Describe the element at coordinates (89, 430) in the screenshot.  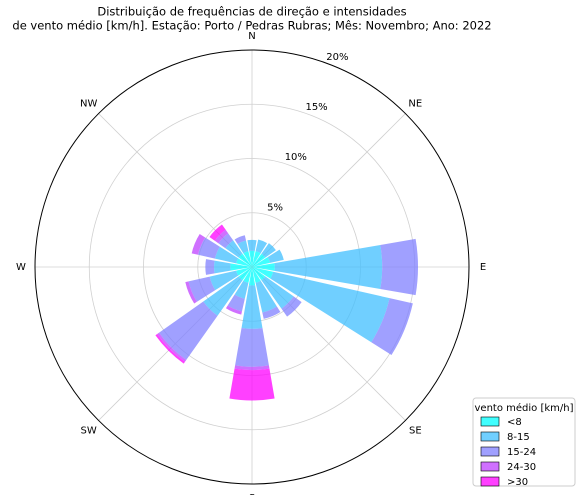
I see `angular-tick-label: SW` at that location.